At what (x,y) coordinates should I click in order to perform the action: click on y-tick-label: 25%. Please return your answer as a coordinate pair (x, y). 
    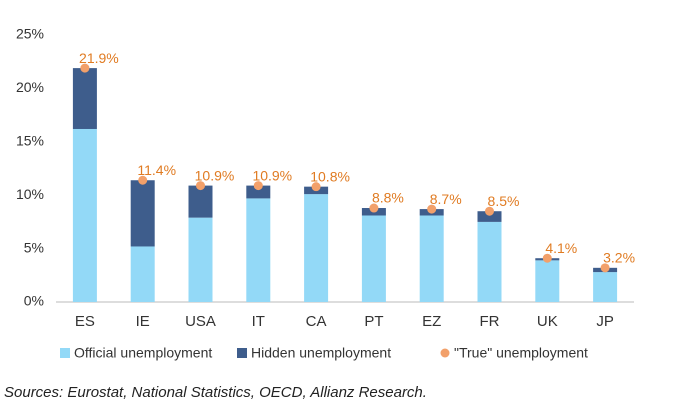
    Looking at the image, I should click on (30, 34).